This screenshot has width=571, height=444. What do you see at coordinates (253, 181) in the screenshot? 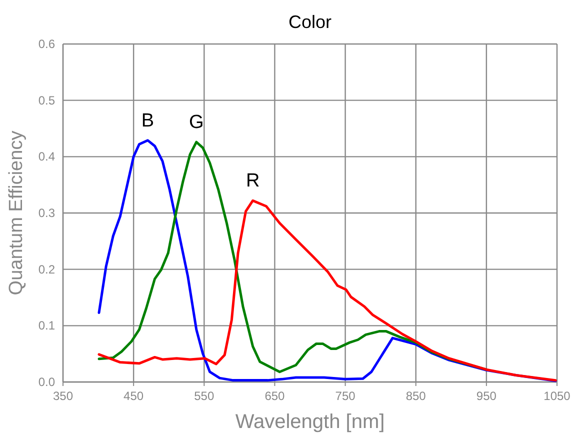
I see `series-label: R` at bounding box center [253, 181].